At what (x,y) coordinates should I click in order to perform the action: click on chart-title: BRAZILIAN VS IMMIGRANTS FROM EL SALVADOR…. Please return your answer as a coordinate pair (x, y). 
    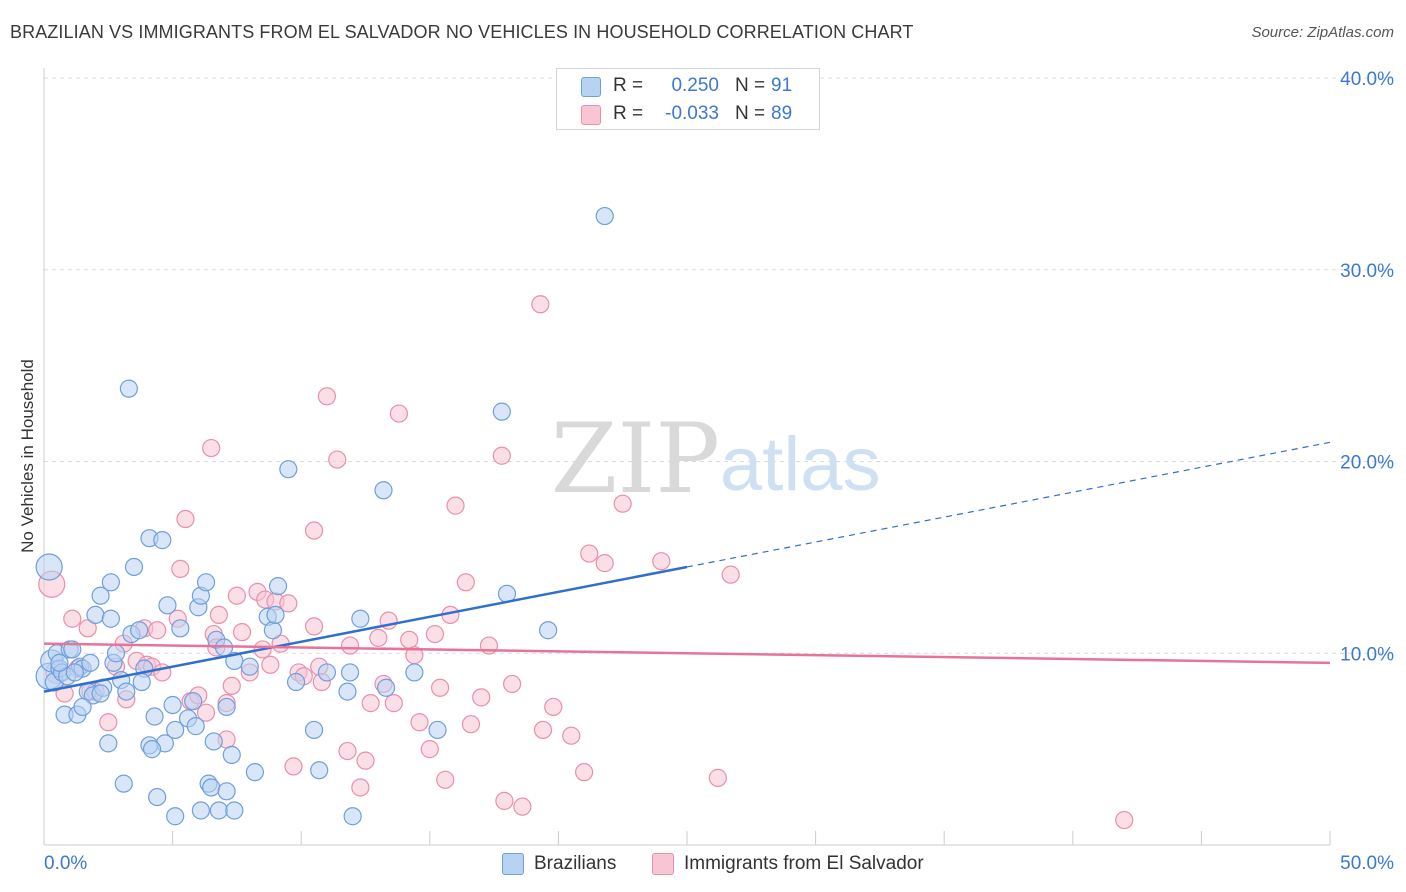
    Looking at the image, I should click on (462, 32).